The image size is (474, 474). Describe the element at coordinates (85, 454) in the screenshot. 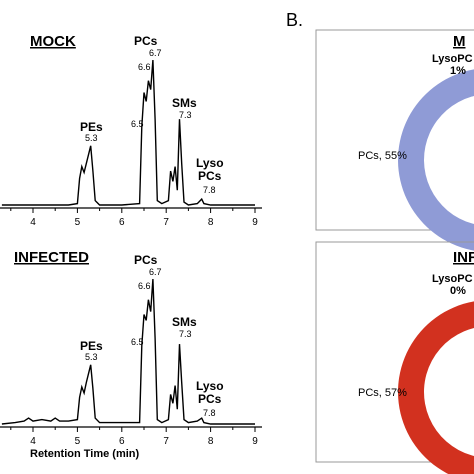

I see `x-axis-label: Retention Time (min)` at that location.